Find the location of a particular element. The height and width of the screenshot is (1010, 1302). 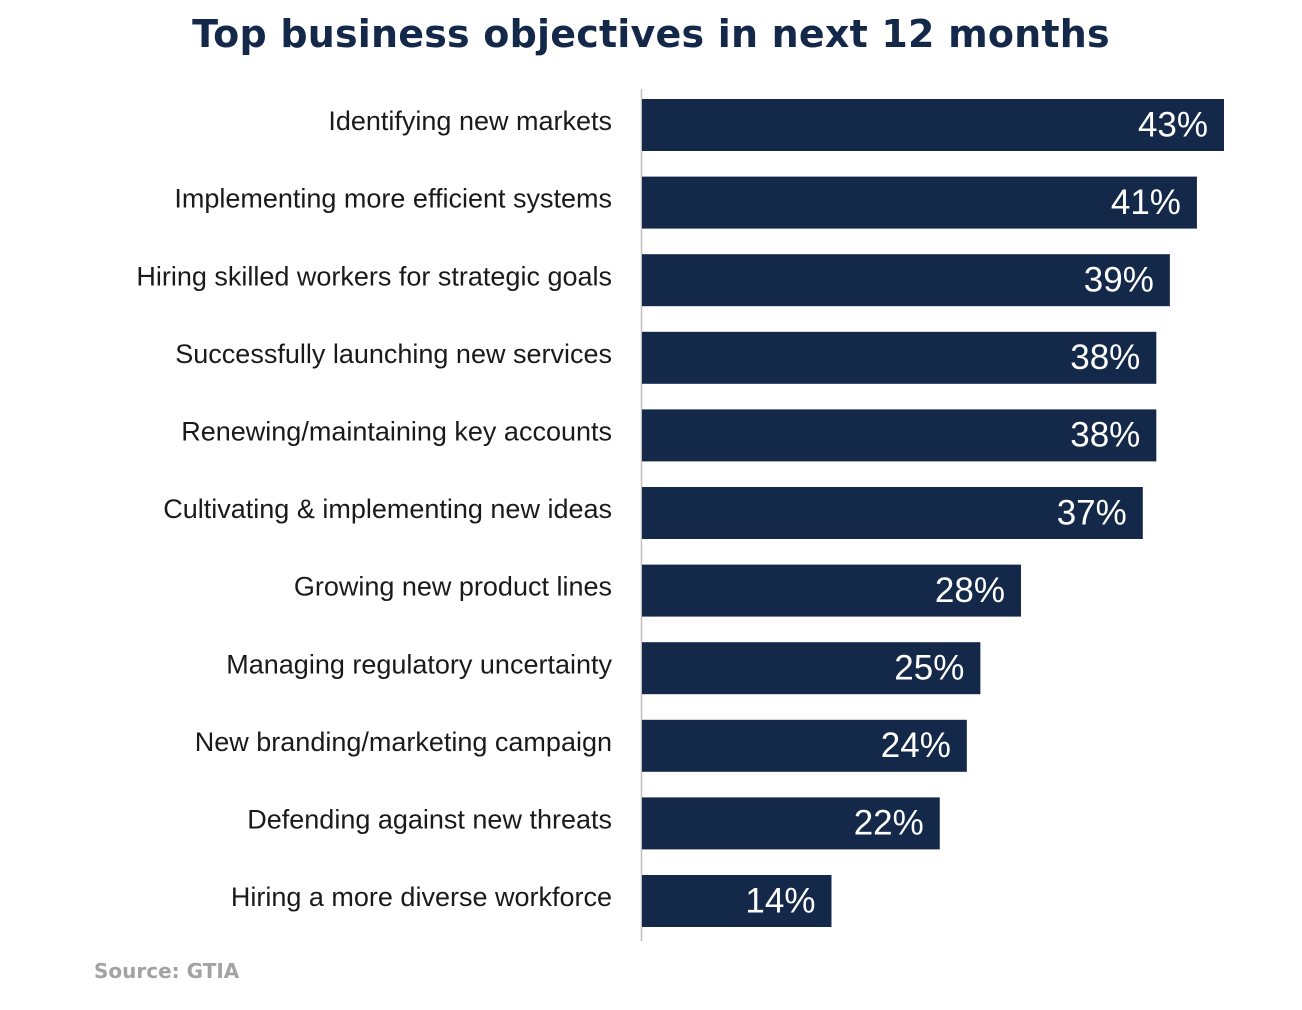

category-label: Managing regulatory uncertainty is located at coordinates (419, 664).